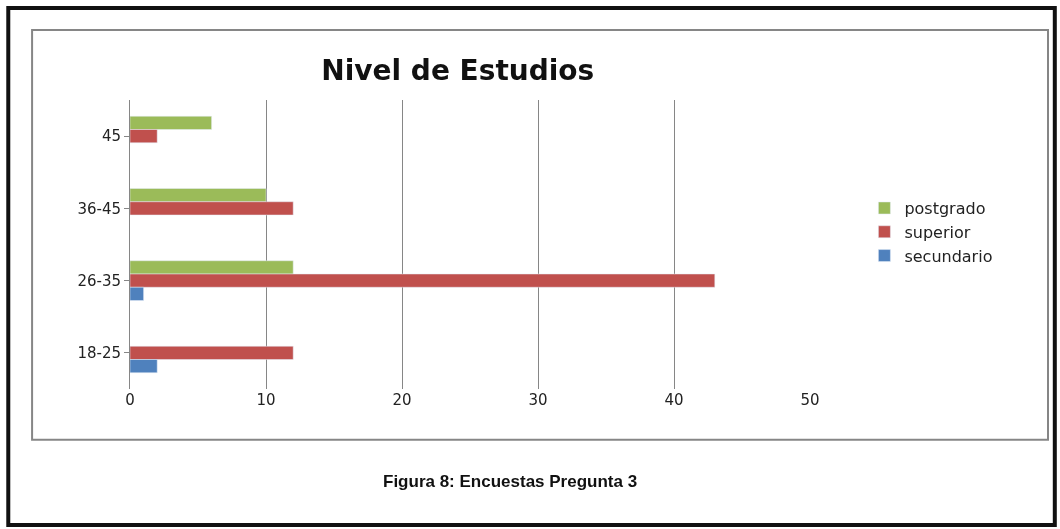 This screenshot has width=1060, height=529. I want to click on chart-title: Nivel de Estudios, so click(458, 70).